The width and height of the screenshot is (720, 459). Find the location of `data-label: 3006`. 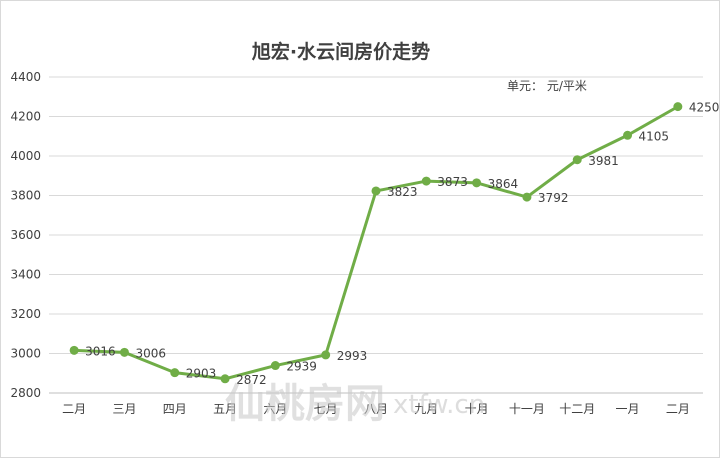

data-label: 3006 is located at coordinates (150, 353).